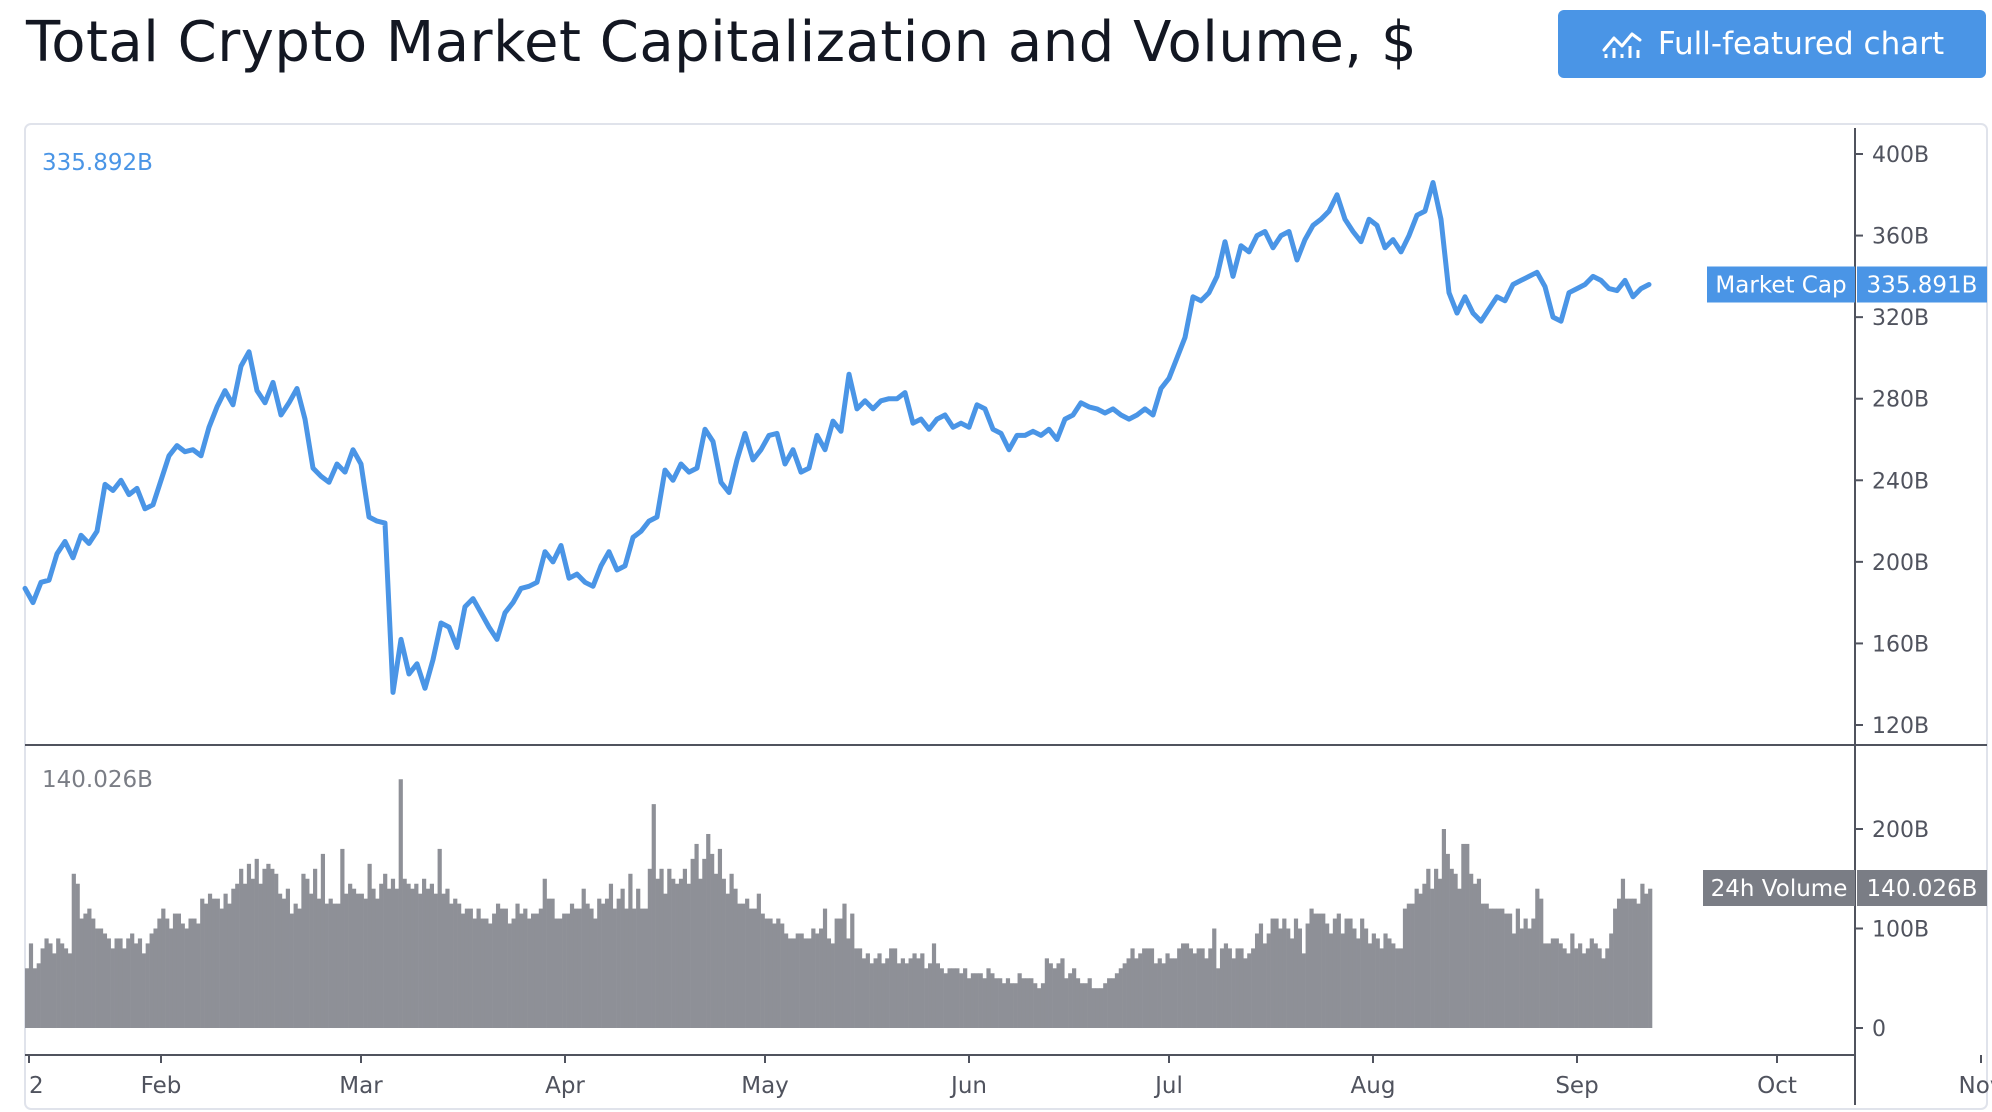 This screenshot has width=1992, height=1112. What do you see at coordinates (1772, 44) in the screenshot?
I see `full-featured-chart-button: Full-featured chart` at bounding box center [1772, 44].